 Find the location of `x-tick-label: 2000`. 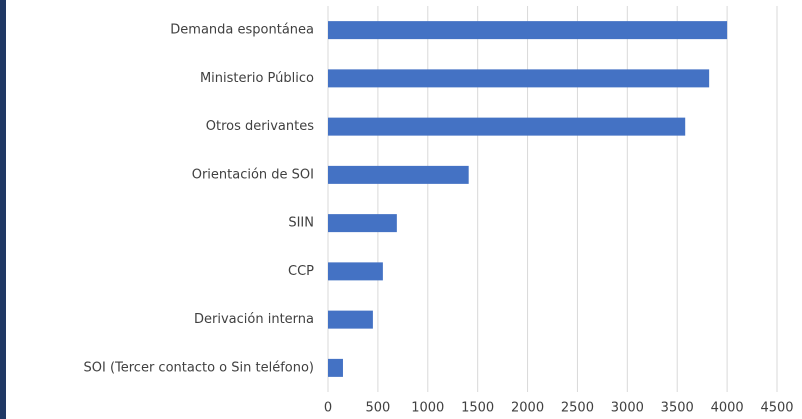

x-tick-label: 2000 is located at coordinates (527, 408).